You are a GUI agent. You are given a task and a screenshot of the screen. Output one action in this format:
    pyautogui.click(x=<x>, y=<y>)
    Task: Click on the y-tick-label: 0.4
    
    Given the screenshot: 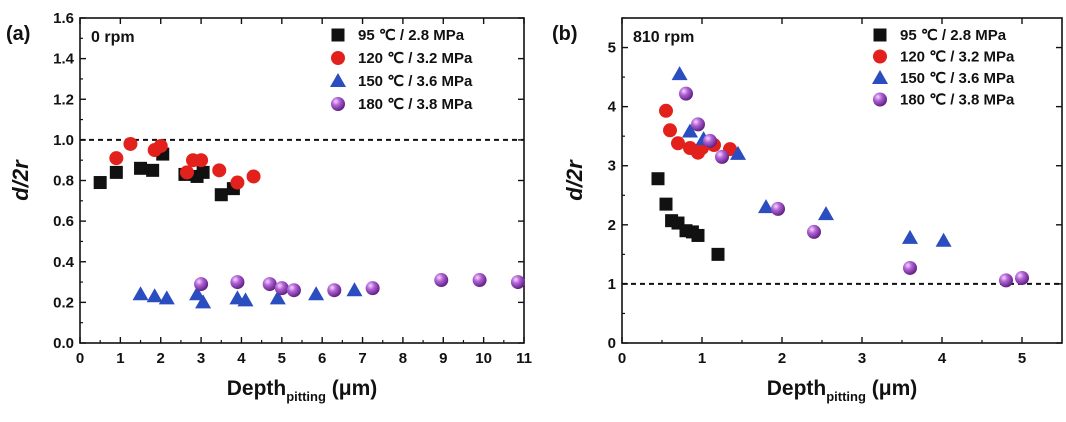 What is the action you would take?
    pyautogui.click(x=64, y=262)
    